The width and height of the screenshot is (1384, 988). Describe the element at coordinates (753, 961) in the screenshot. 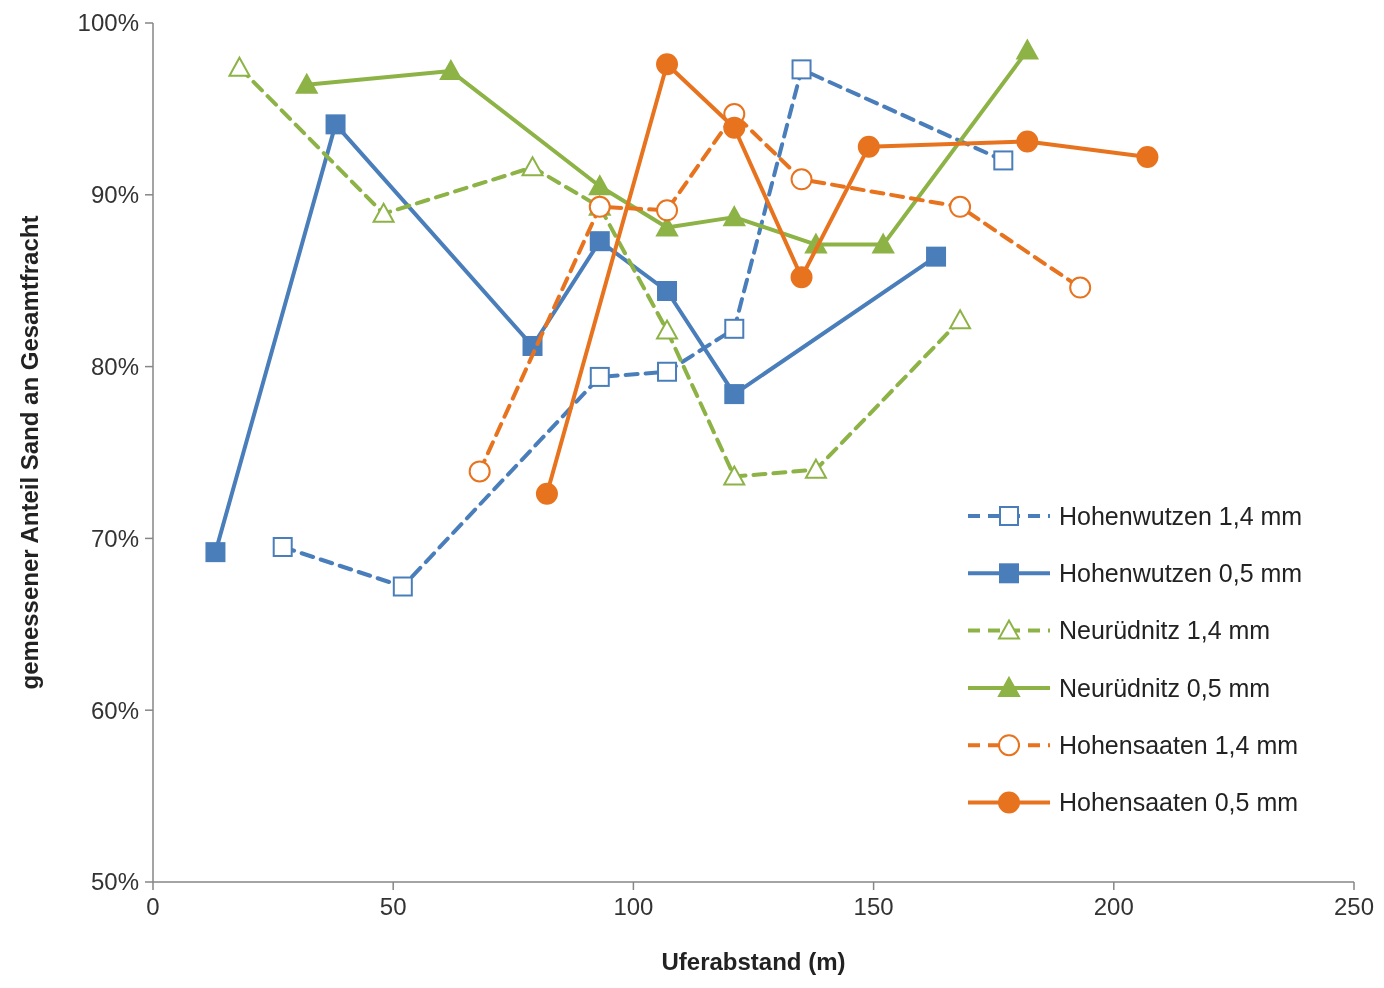

I see `x-axis-title: Uferabstand (m)` at that location.